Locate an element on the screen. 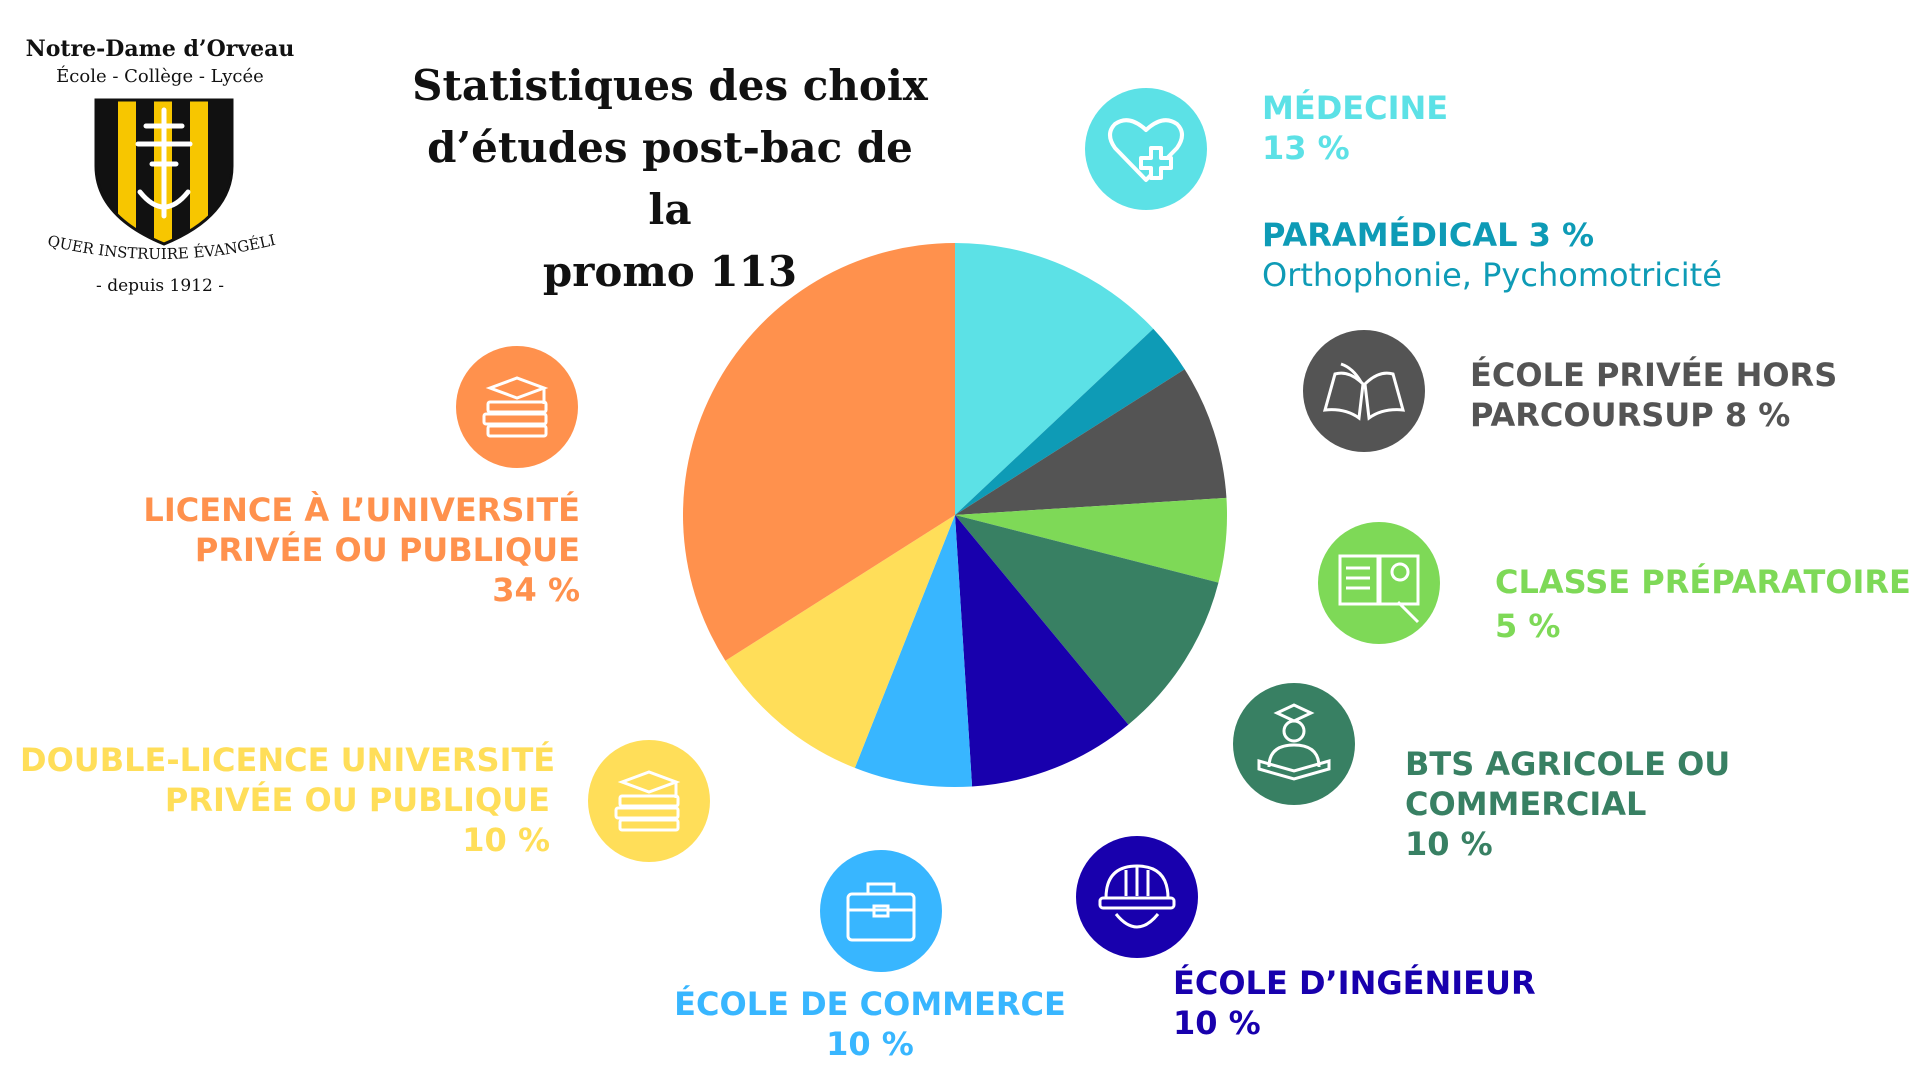  svg-text: ÉDUQUER INSTRUIRE ÉVANGÉLISER is located at coordinates (148, 242).